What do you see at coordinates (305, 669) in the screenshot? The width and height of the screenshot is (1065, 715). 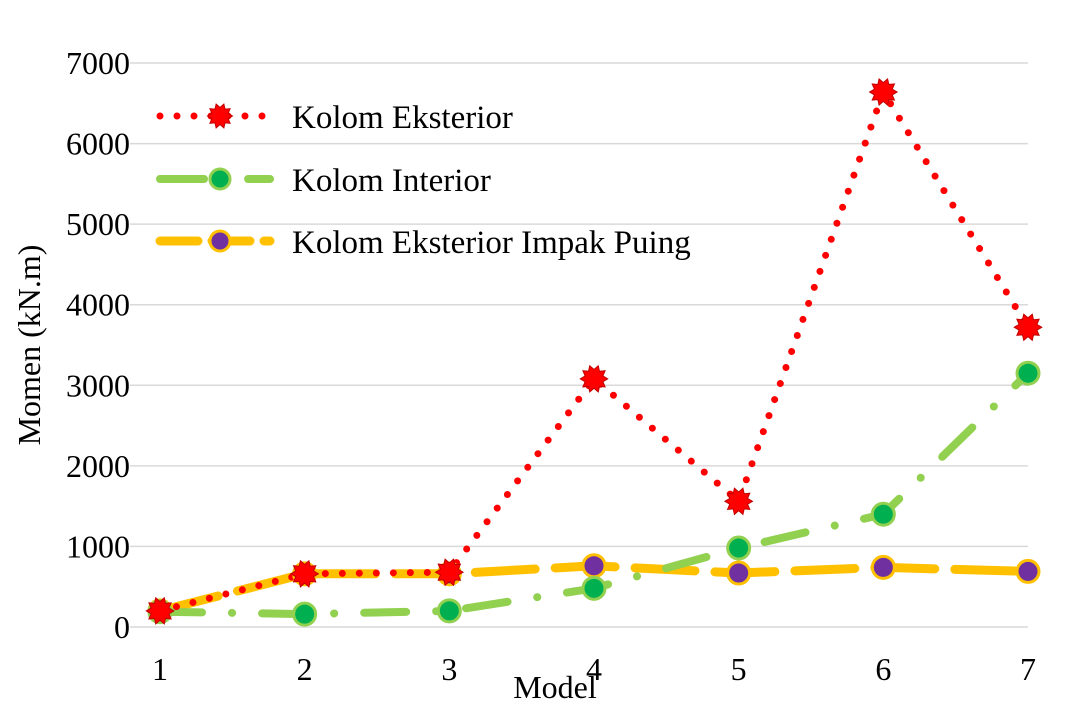 I see `x-tick-label: 2` at bounding box center [305, 669].